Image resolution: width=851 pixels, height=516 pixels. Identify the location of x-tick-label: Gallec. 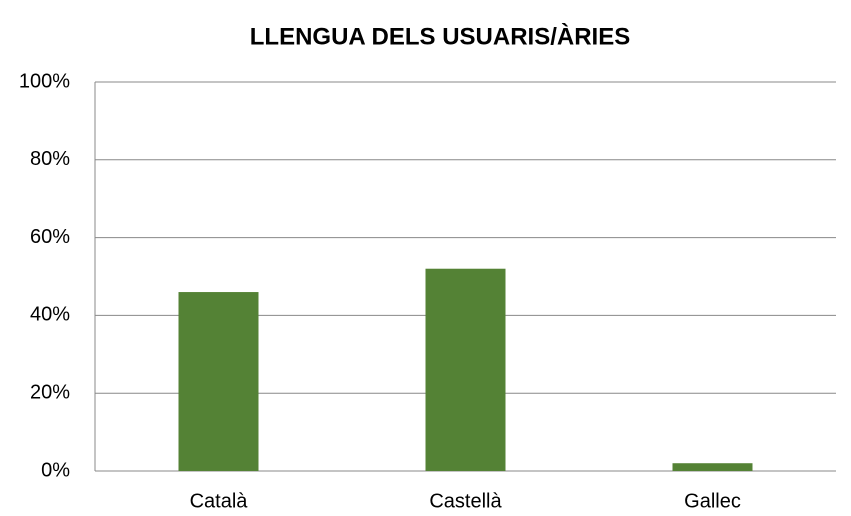
(712, 501).